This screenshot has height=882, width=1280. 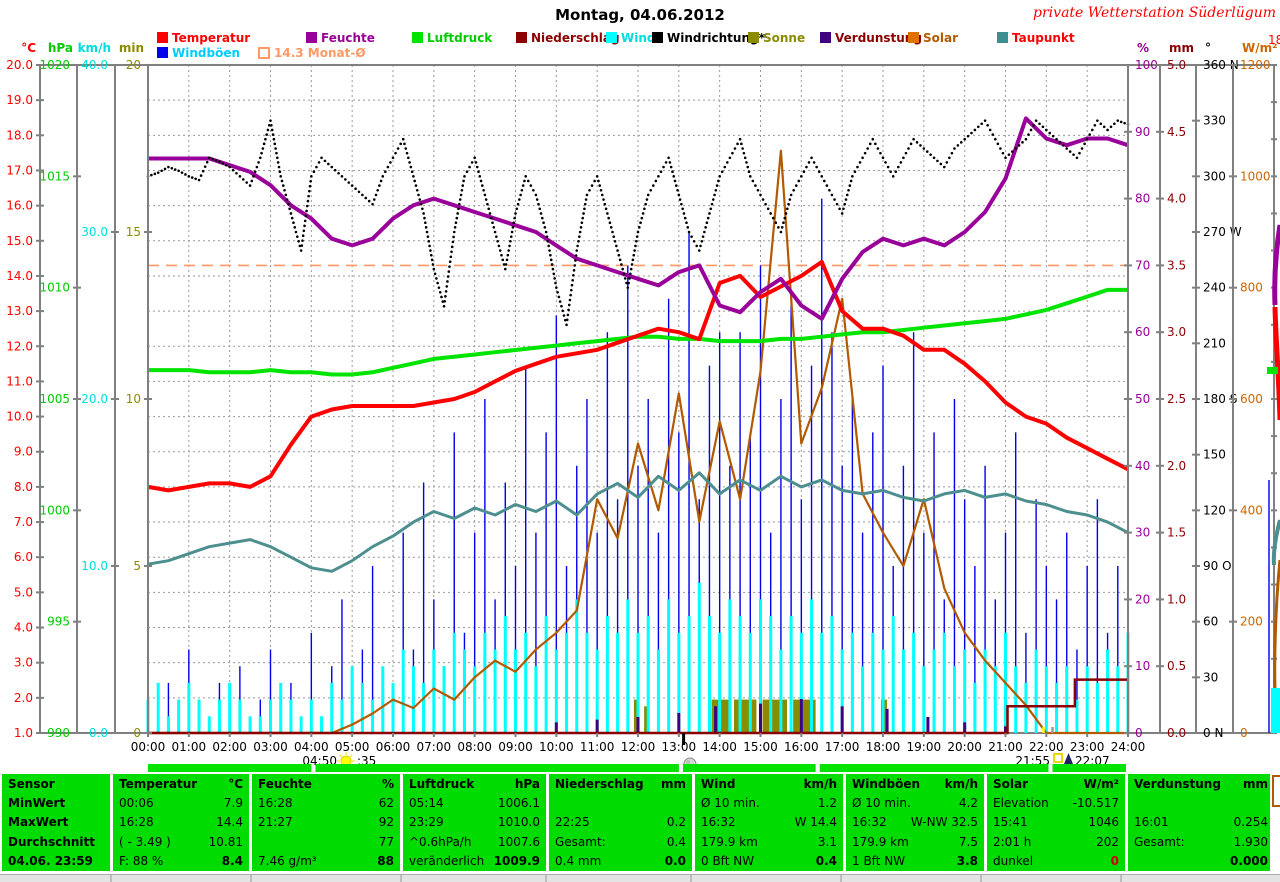 I want to click on svg-text: 06:00, so click(x=393, y=747).